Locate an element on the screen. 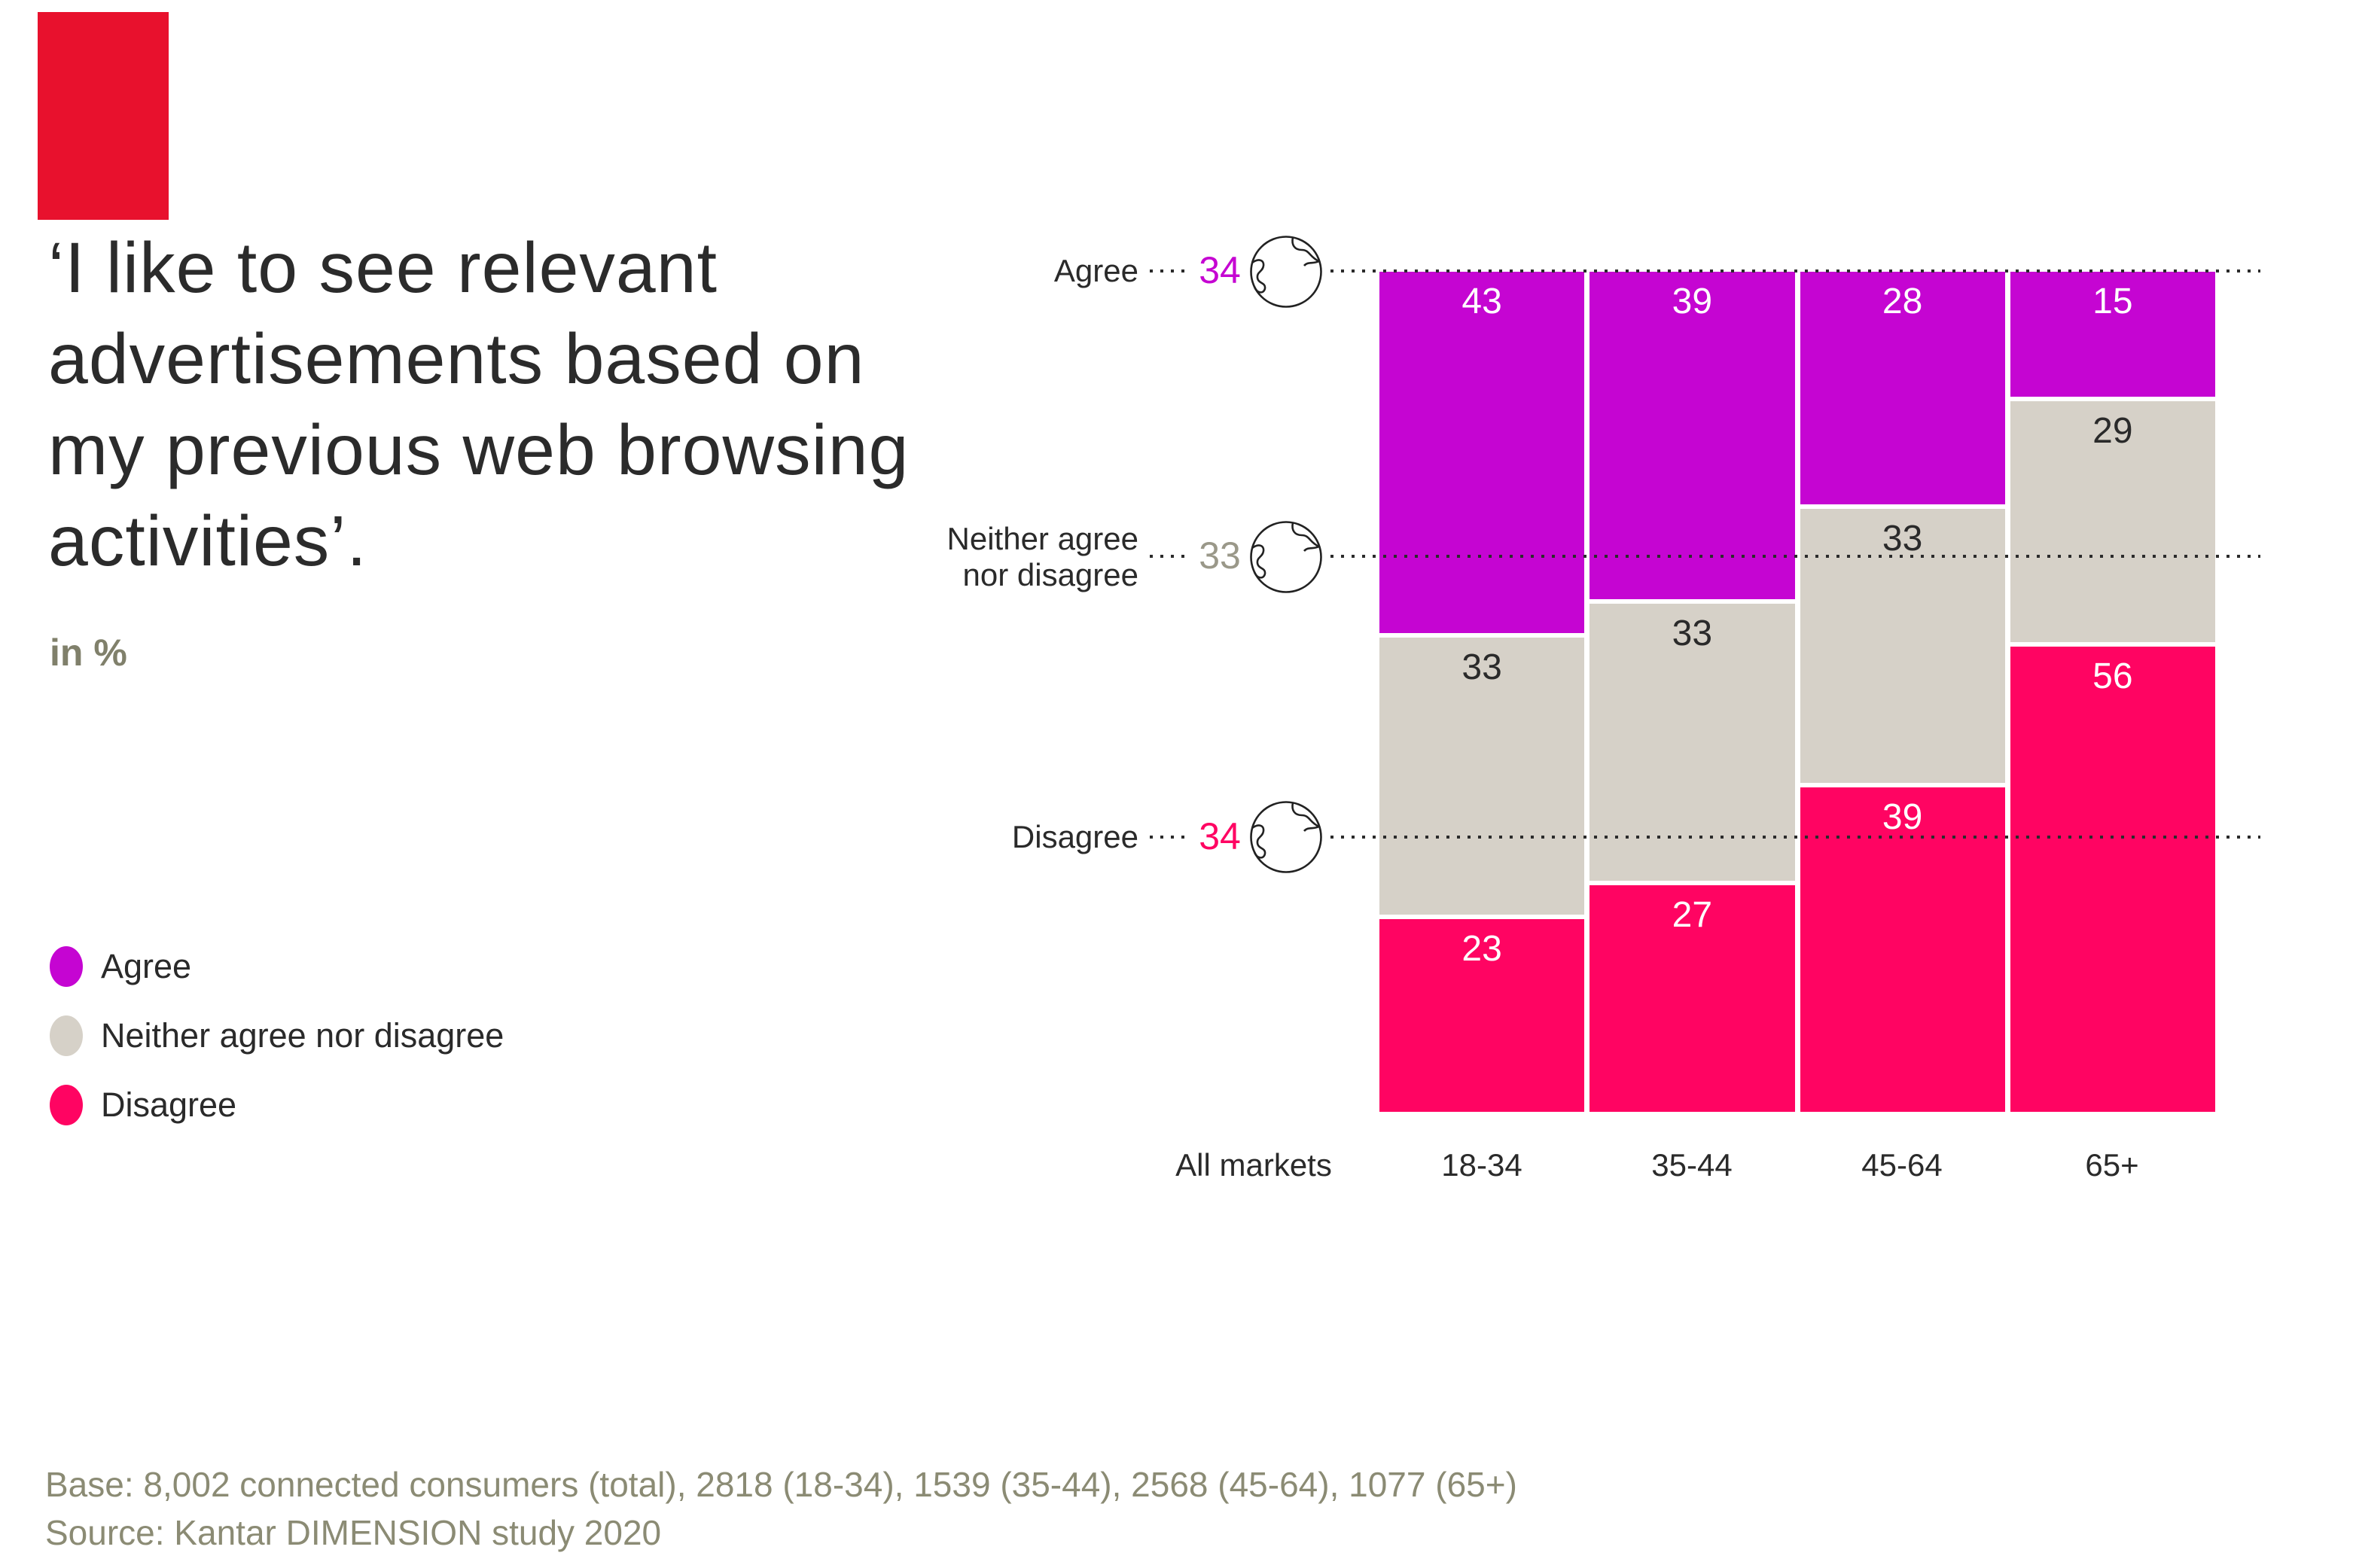  disagree-dot-icon is located at coordinates (66, 1105).